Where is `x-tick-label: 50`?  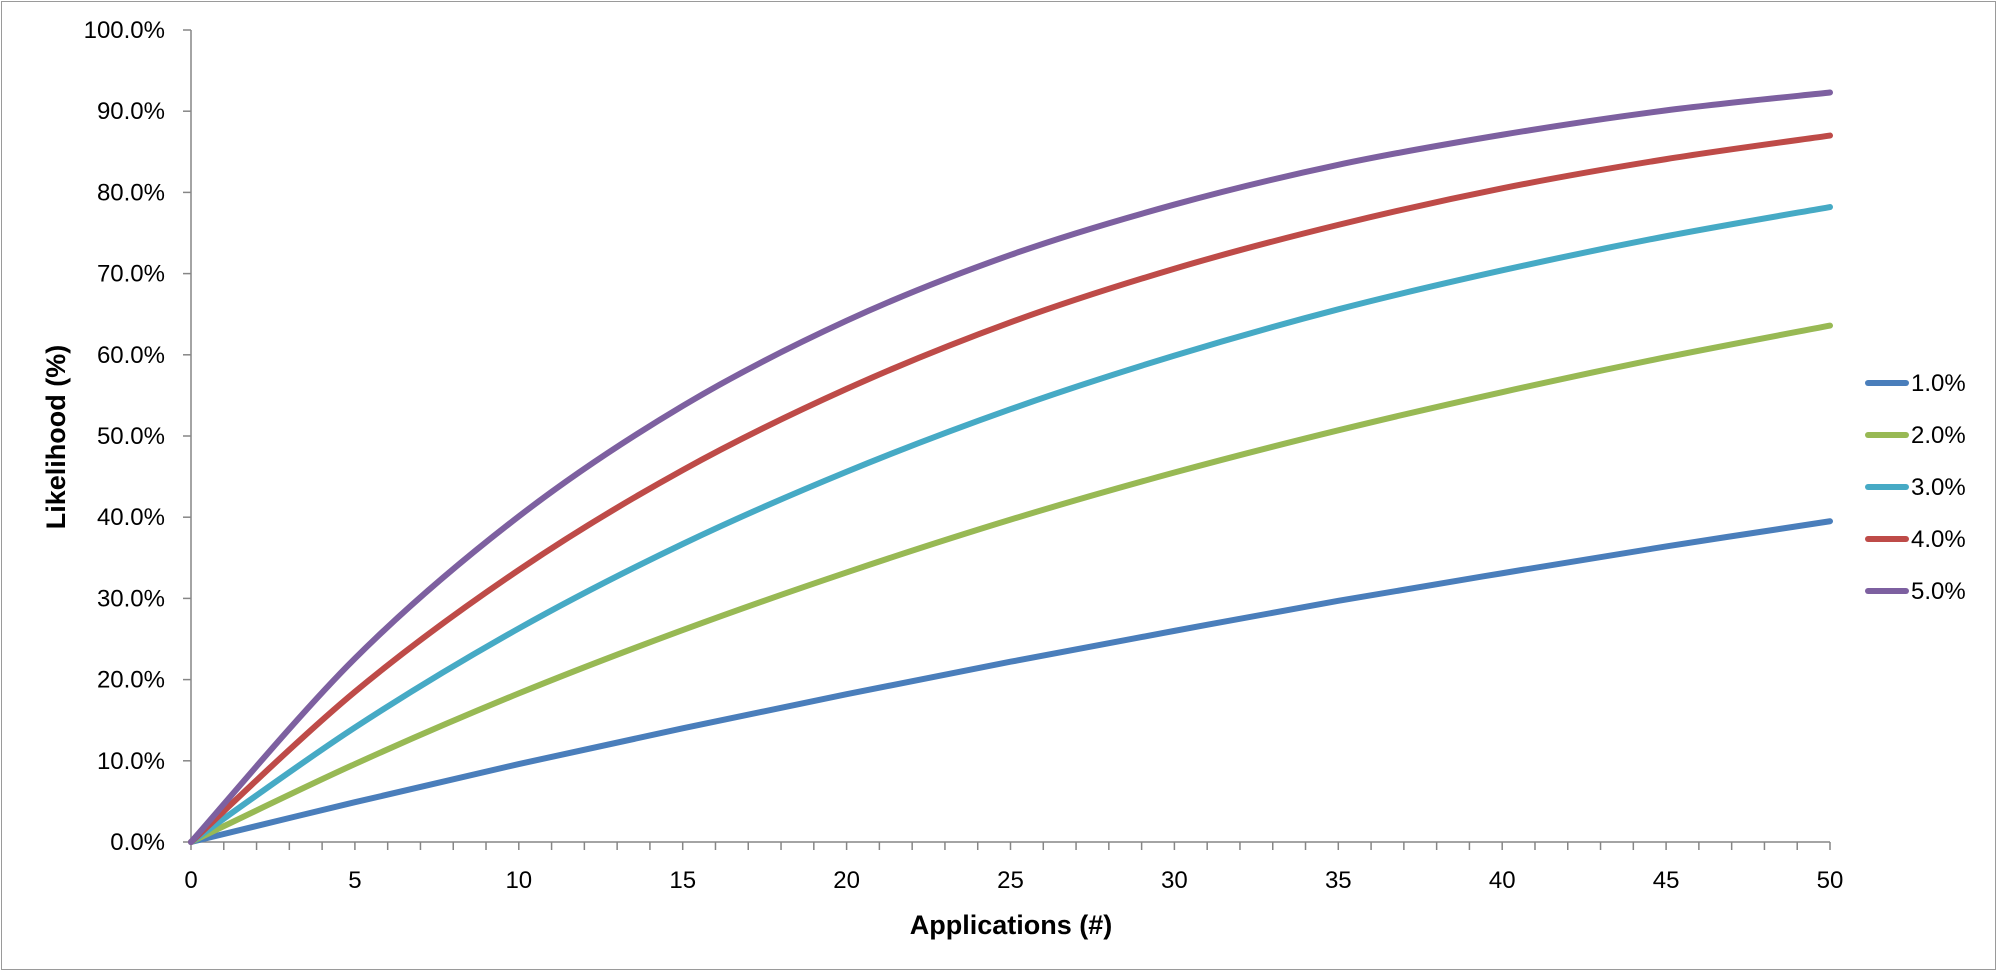
x-tick-label: 50 is located at coordinates (1830, 880).